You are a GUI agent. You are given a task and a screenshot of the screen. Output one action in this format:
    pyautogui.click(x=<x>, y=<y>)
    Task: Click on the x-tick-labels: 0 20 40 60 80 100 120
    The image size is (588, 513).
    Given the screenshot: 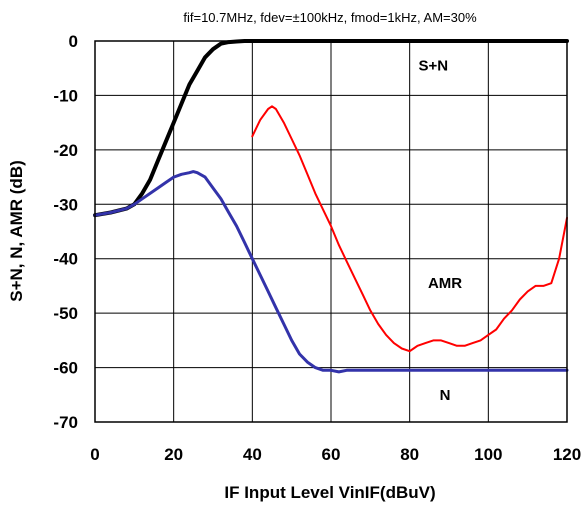 What is the action you would take?
    pyautogui.click(x=335, y=454)
    